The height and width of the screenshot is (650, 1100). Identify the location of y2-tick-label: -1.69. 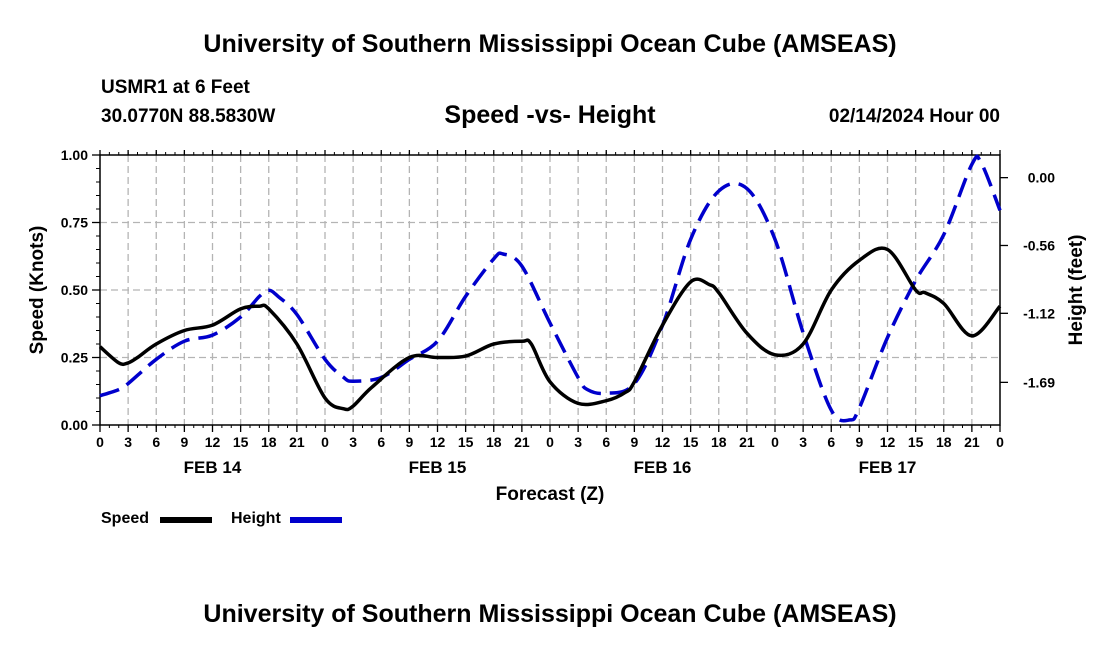
(1039, 382).